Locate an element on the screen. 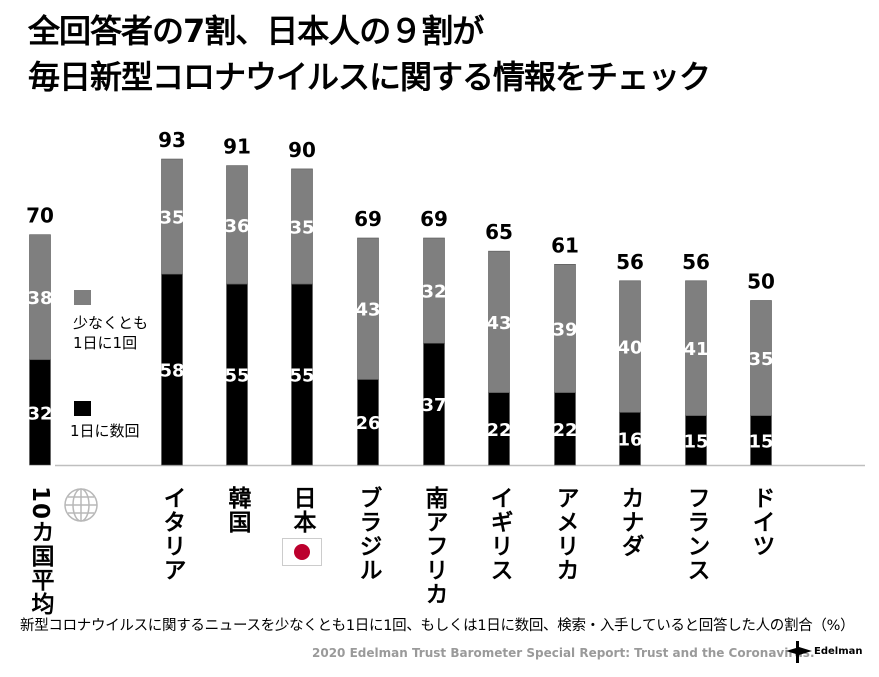 Image resolution: width=879 pixels, height=677 pixels. data-label: 38 is located at coordinates (39, 298).